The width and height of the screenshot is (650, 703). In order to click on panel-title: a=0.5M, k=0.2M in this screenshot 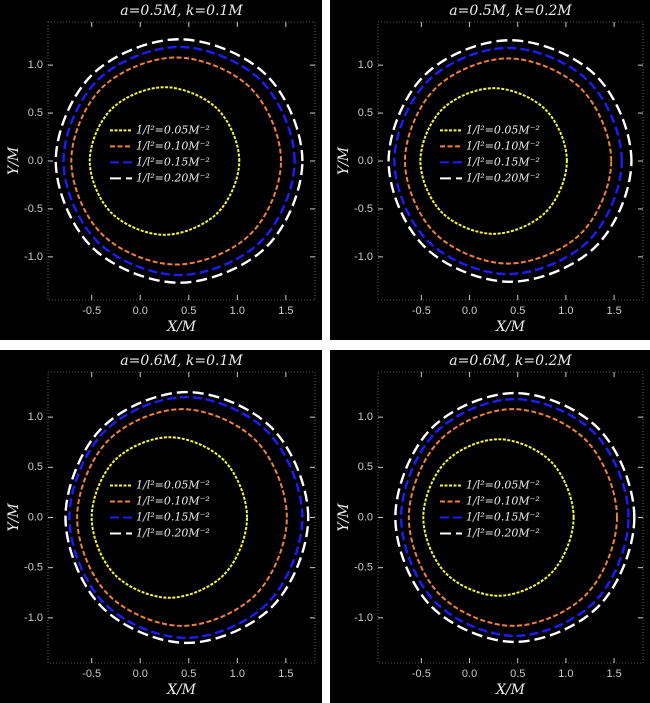, I will do `click(510, 11)`.